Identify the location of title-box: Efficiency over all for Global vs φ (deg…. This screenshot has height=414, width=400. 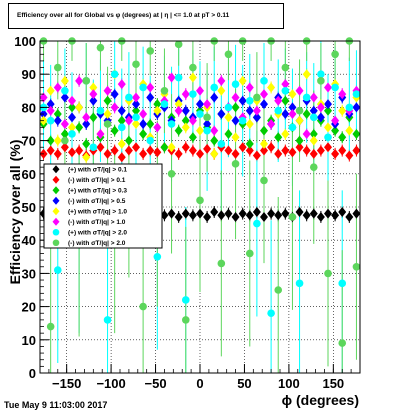
(146, 16).